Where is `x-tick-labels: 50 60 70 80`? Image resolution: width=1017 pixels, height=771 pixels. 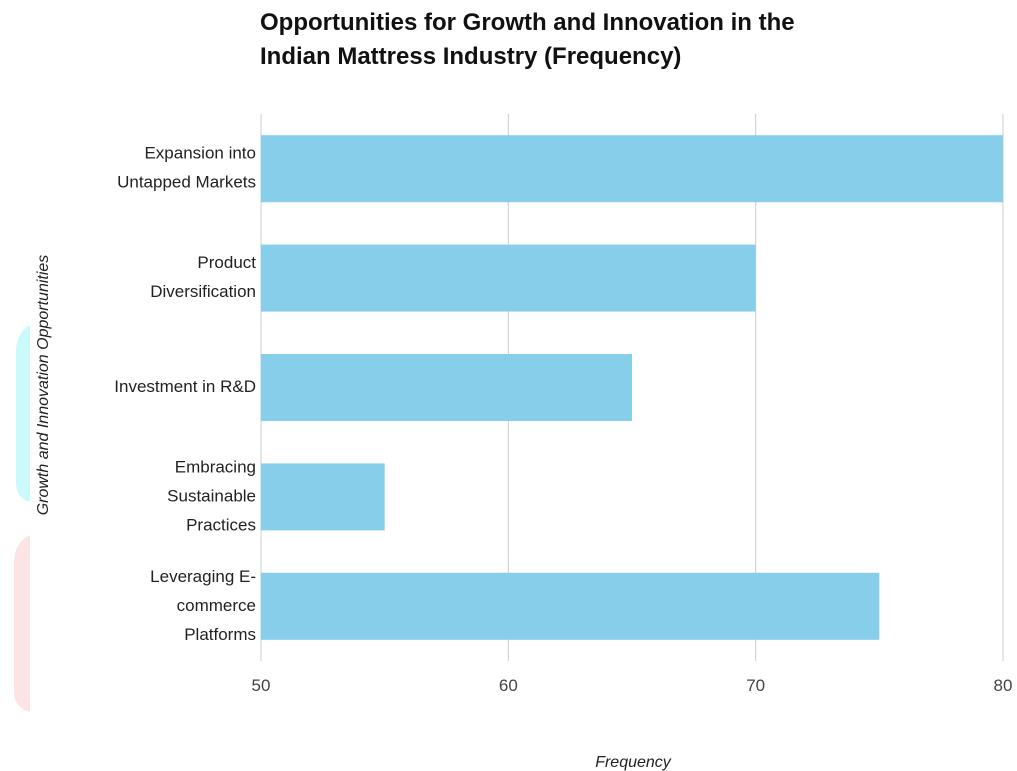 x-tick-labels: 50 60 70 80 is located at coordinates (632, 685).